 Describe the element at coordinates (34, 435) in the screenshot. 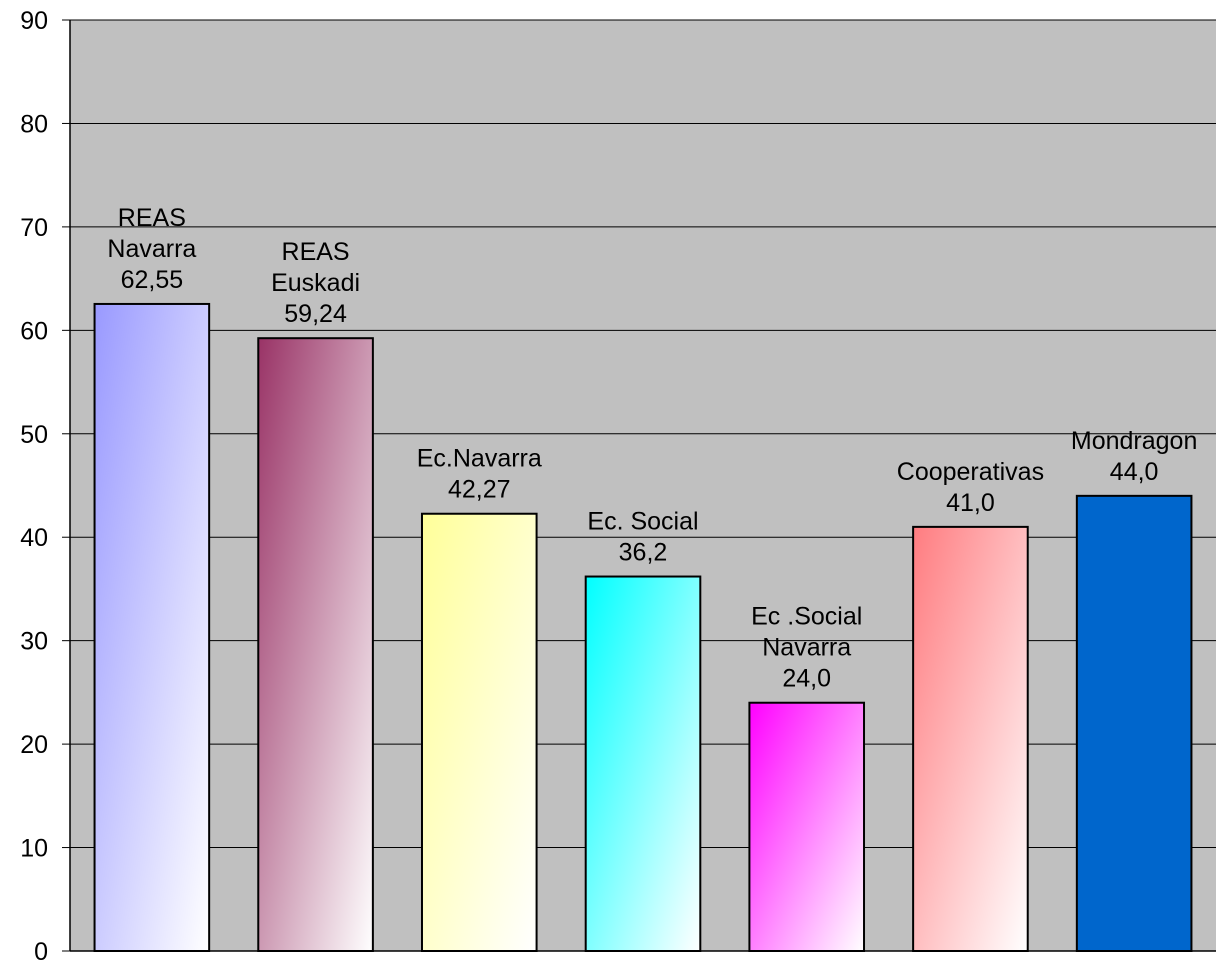

I see `y-tick-label: 50` at that location.